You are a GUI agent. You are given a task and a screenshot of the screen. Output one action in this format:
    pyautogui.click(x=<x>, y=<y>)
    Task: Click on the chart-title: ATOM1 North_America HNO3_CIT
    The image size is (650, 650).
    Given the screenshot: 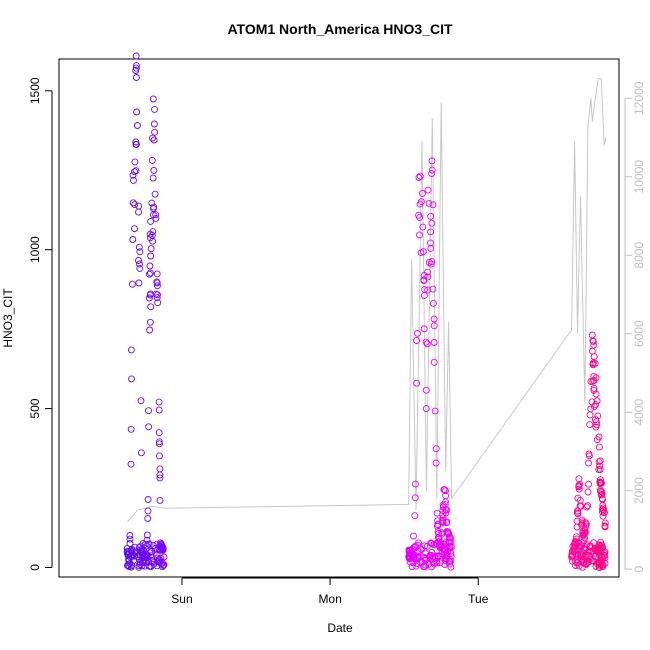 What is the action you would take?
    pyautogui.click(x=340, y=29)
    